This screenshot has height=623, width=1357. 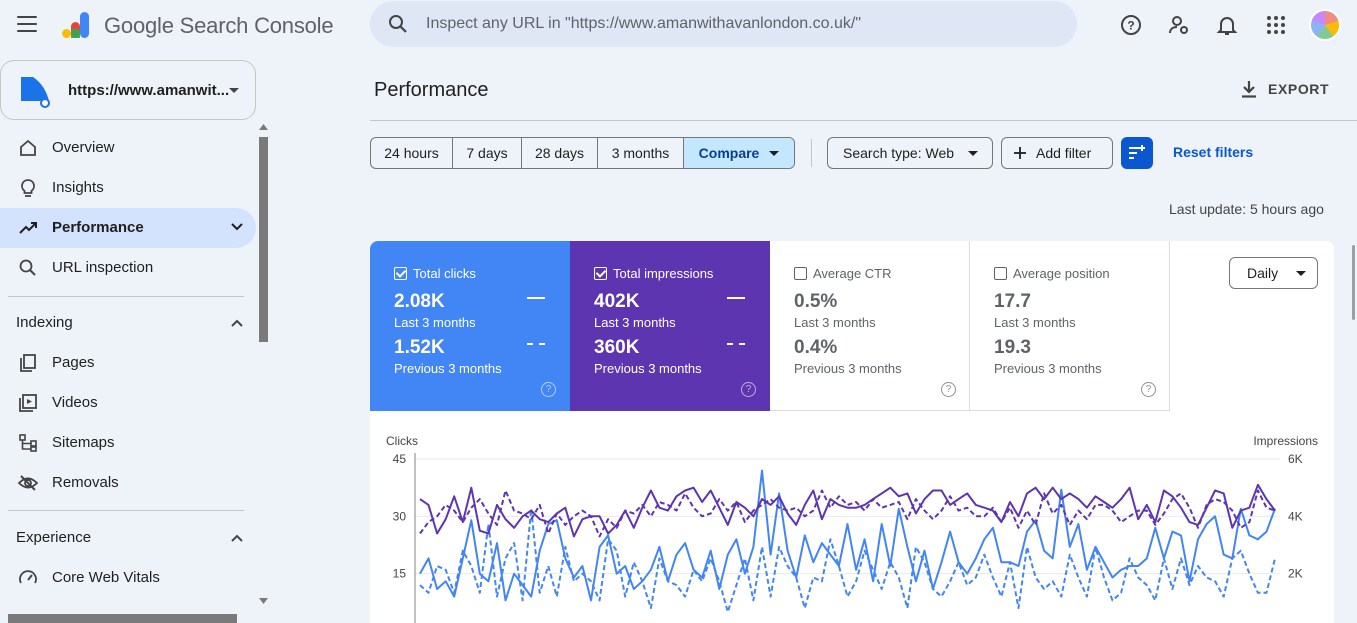 I want to click on notifications-icon, so click(x=1227, y=25).